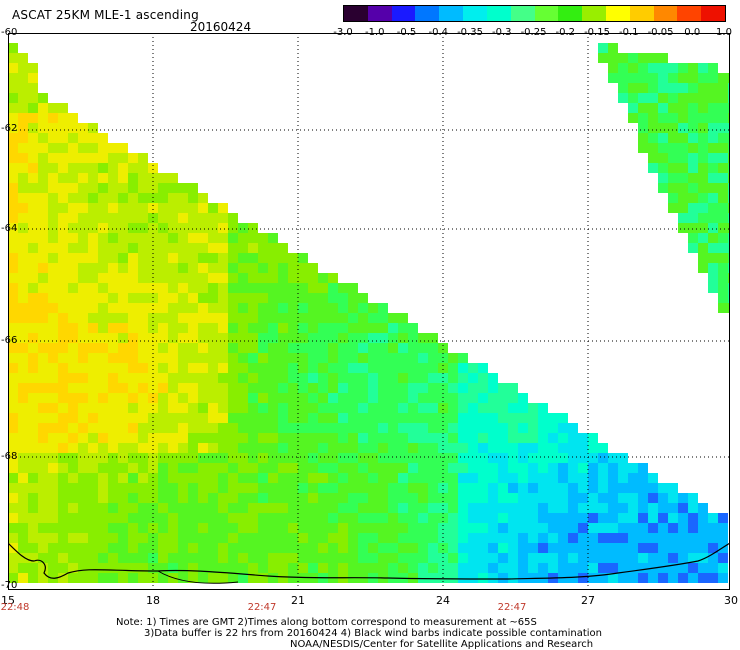 The width and height of the screenshot is (740, 650). What do you see at coordinates (597, 32) in the screenshot?
I see `color-scale-label: -0.15` at bounding box center [597, 32].